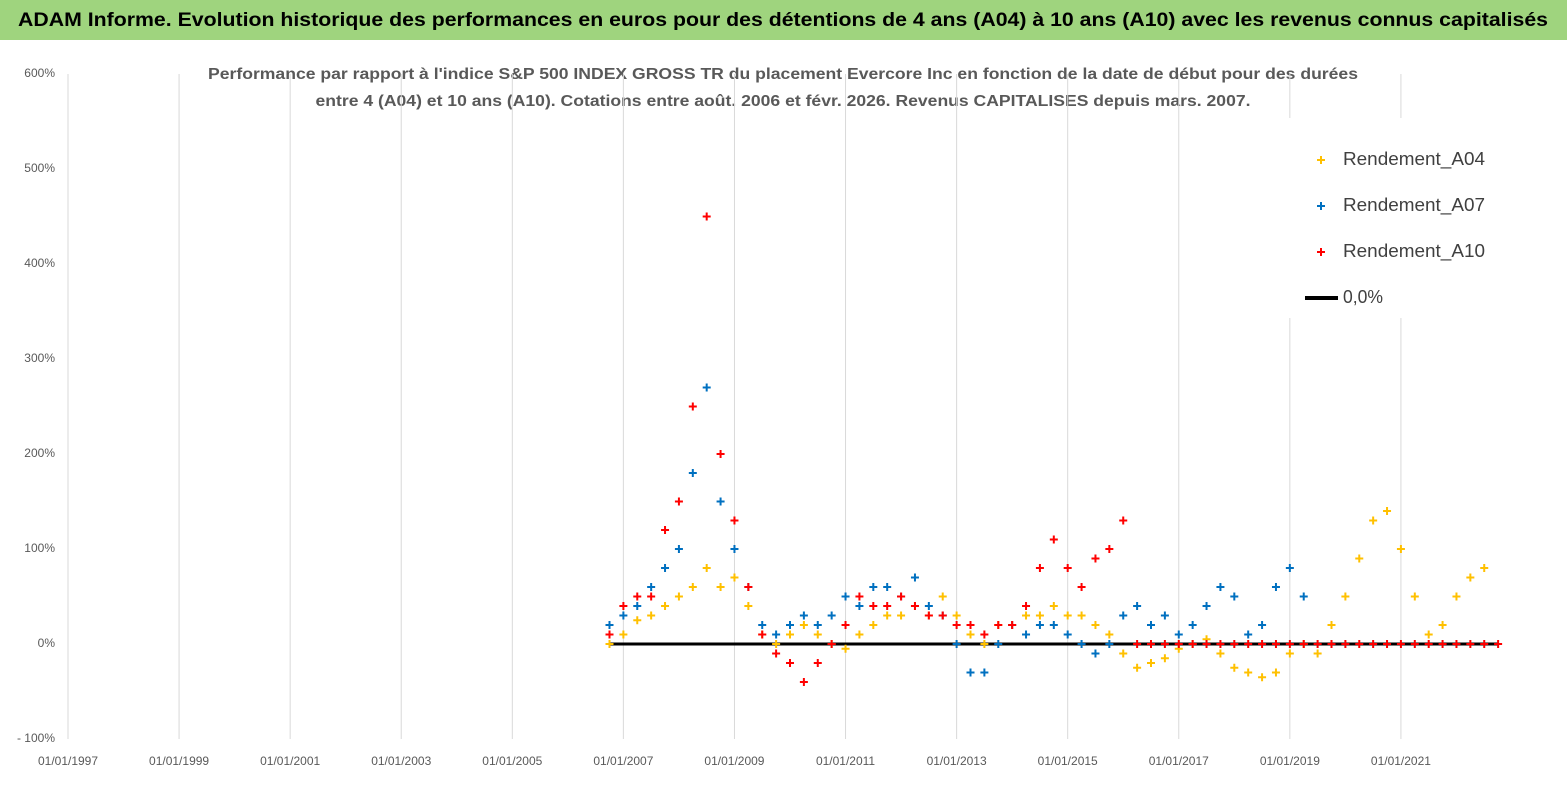 Image resolution: width=1567 pixels, height=790 pixels. Describe the element at coordinates (36, 738) in the screenshot. I see `y-tick-label: - 100%` at that location.